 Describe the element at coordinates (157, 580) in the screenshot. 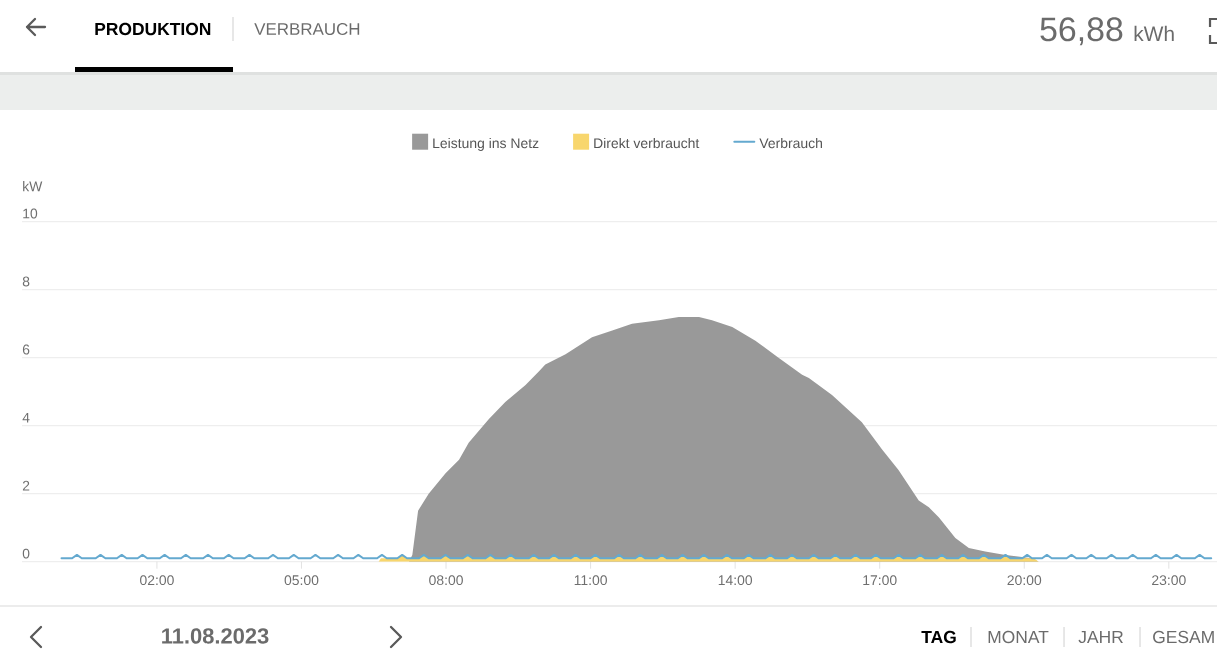

I see `x-tick-label: 02:00` at that location.